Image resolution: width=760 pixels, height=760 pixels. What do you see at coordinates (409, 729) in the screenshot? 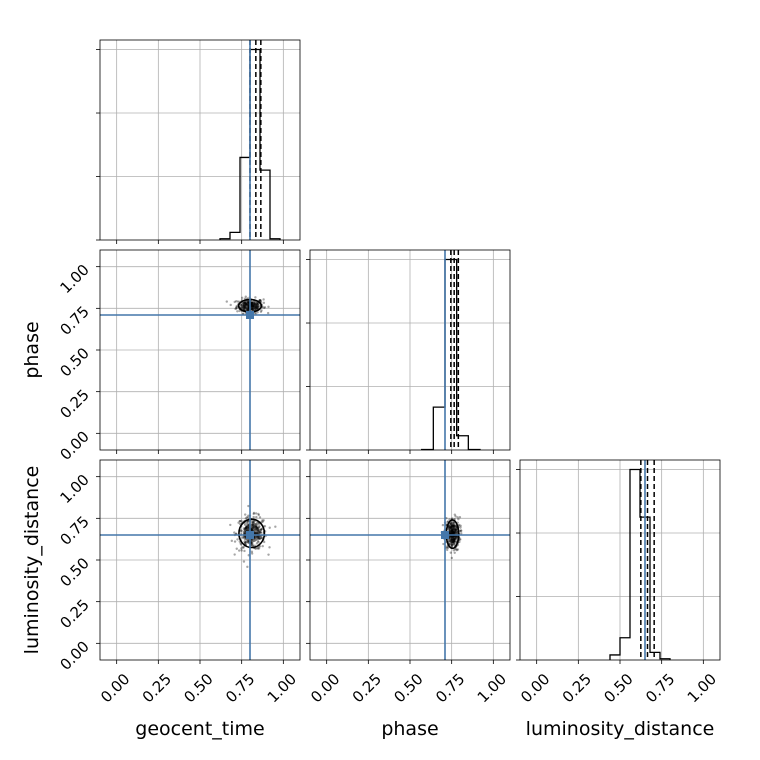
I see `x-axis-label-phase: phase` at bounding box center [409, 729].